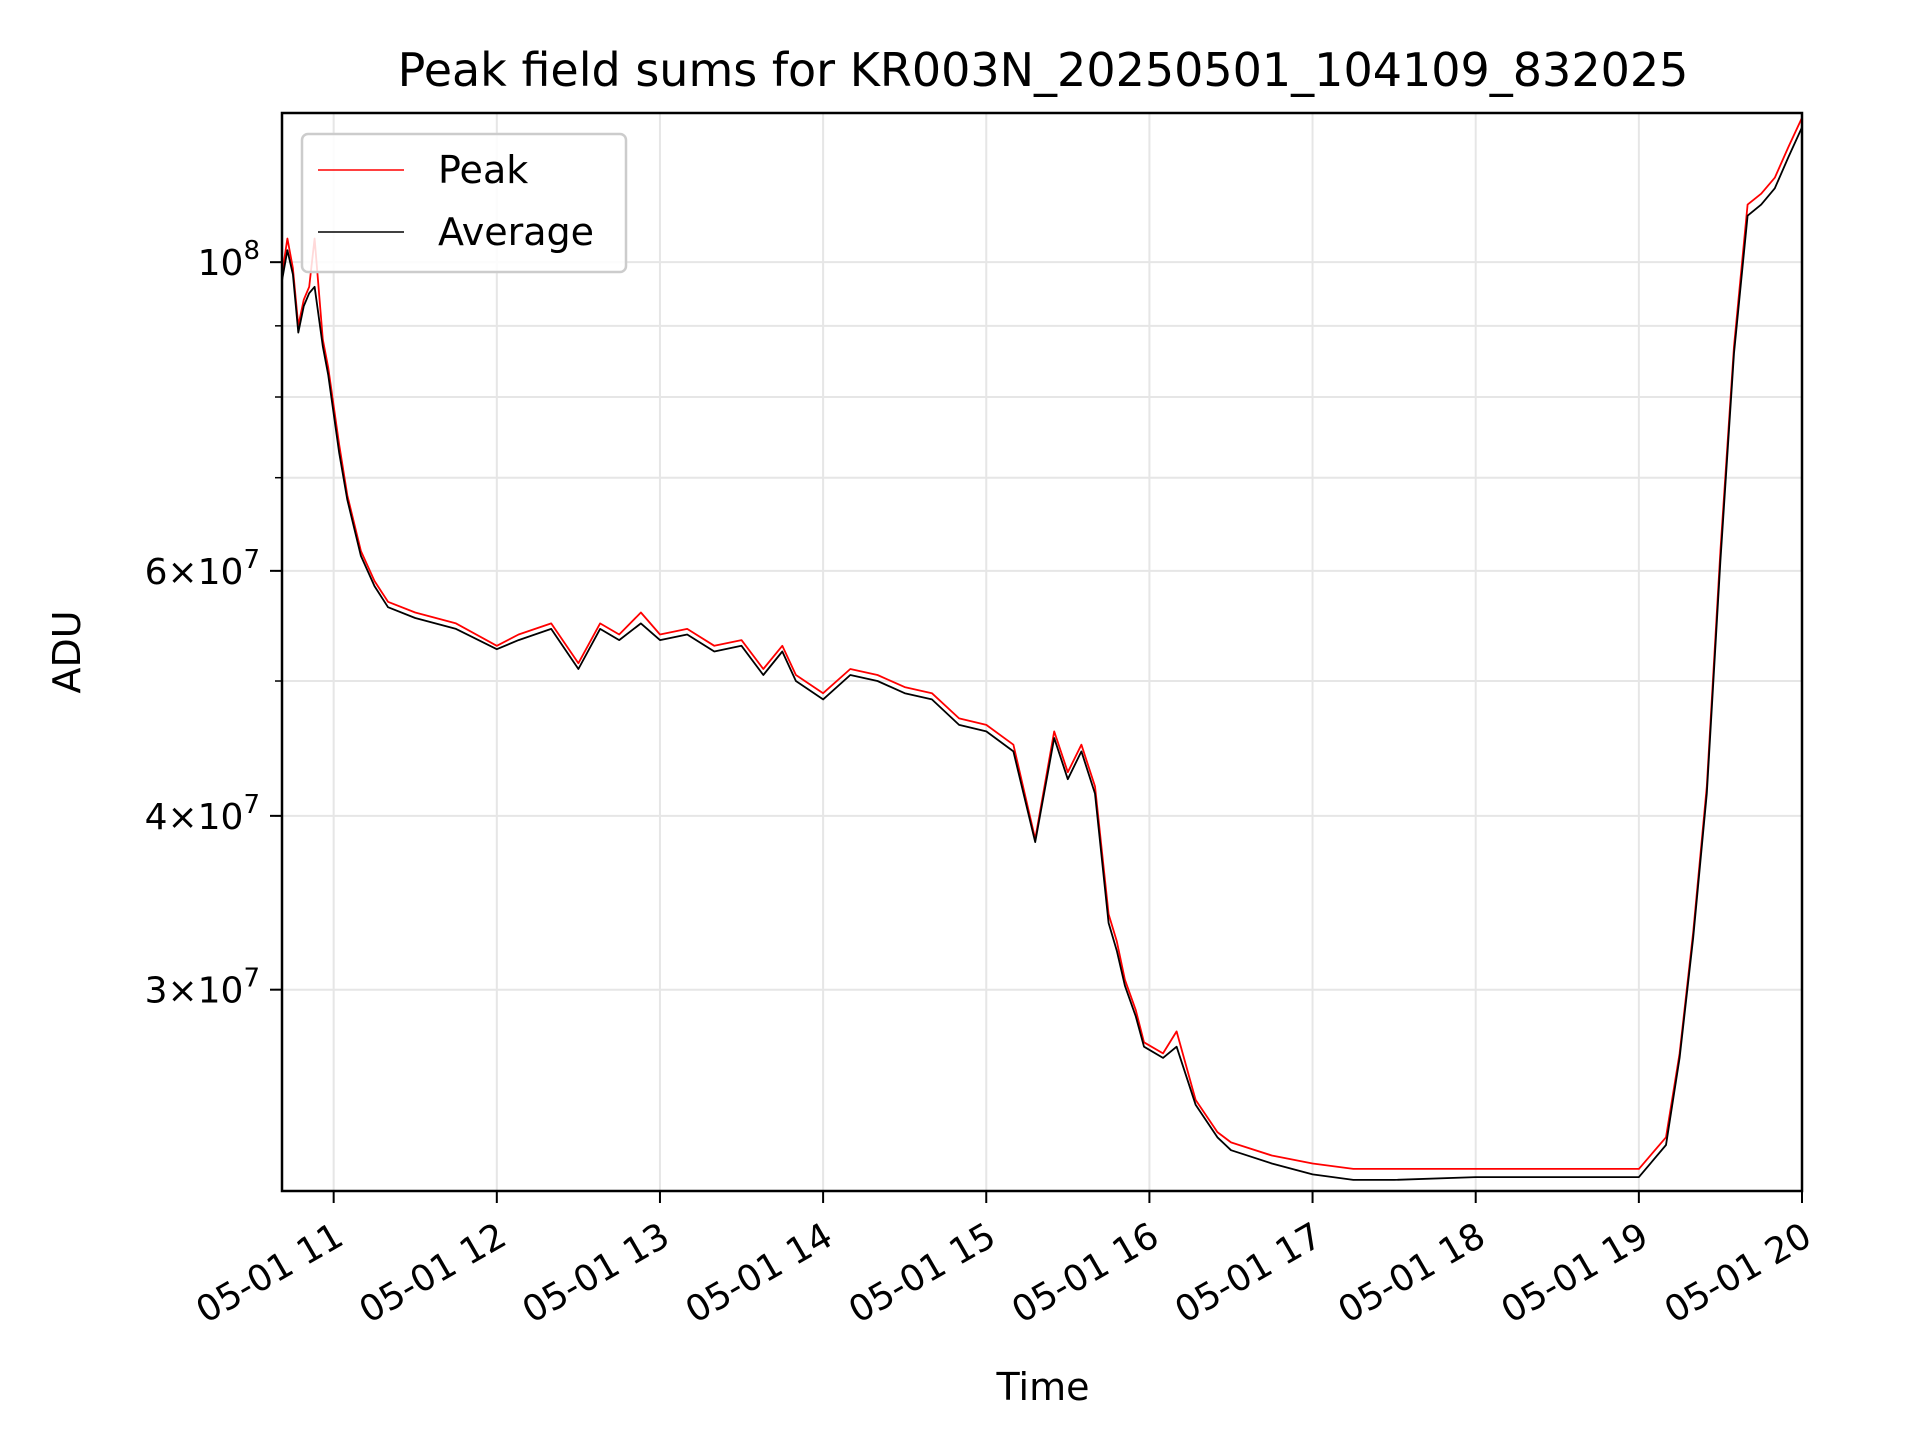  I want to click on legend-label-peak: Peak, so click(483, 170).